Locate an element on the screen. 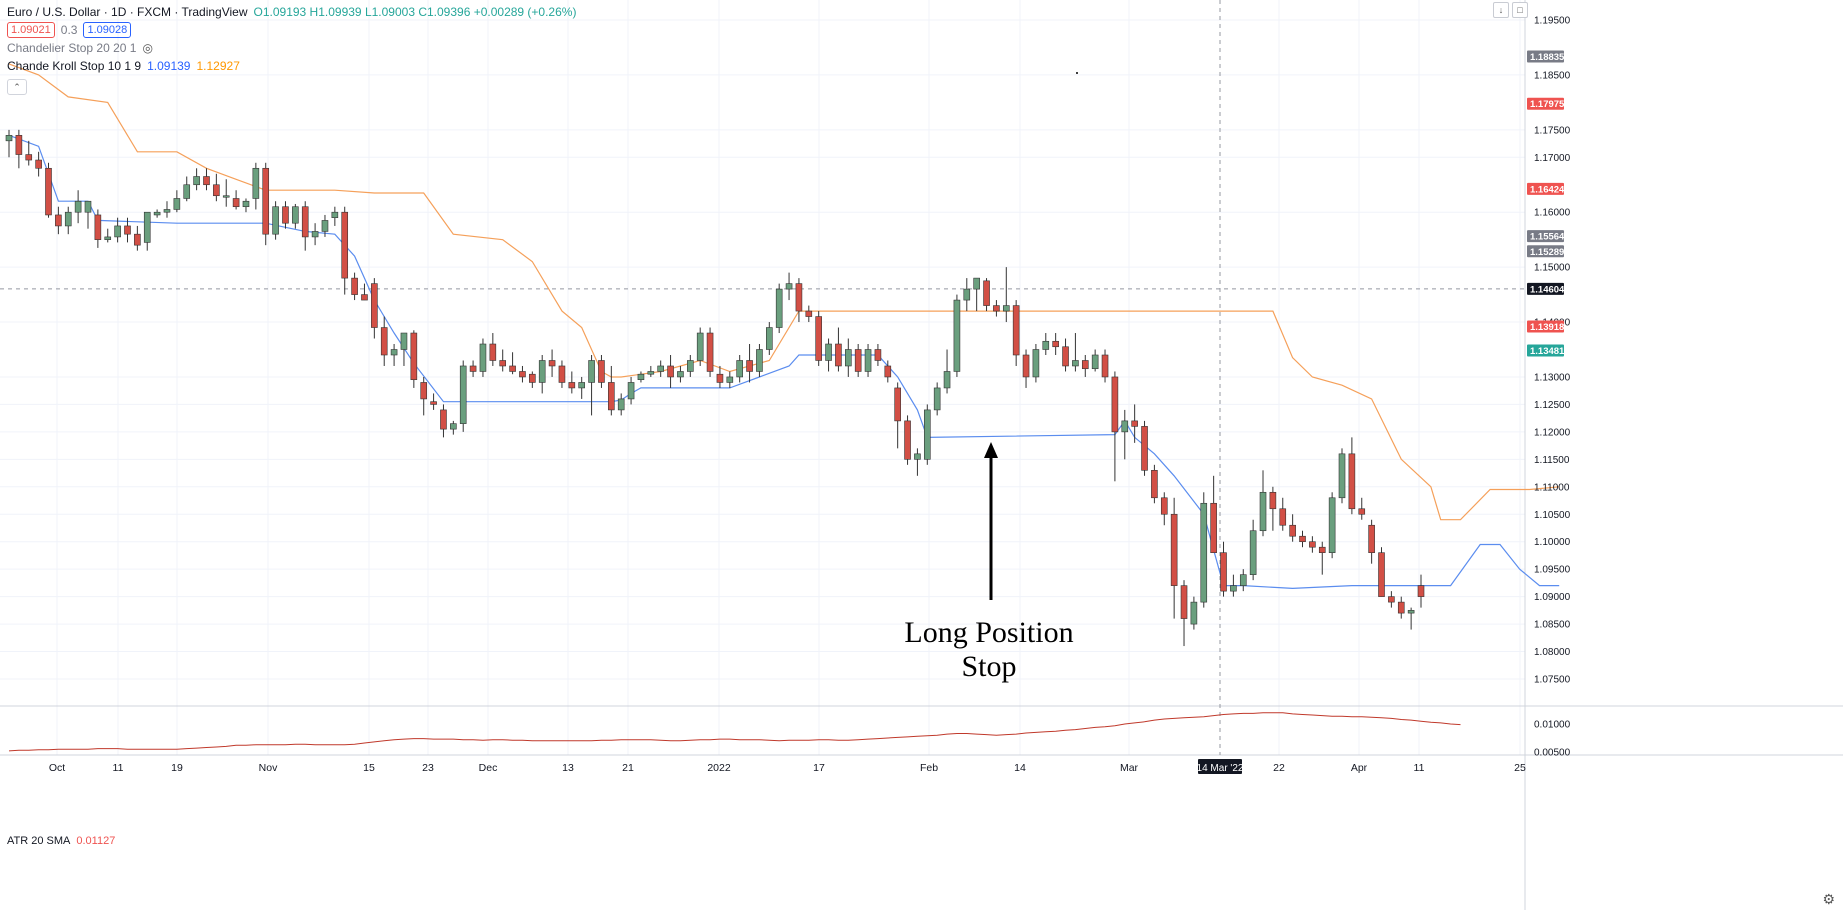  price-label-value: 1.13481 is located at coordinates (1547, 351).